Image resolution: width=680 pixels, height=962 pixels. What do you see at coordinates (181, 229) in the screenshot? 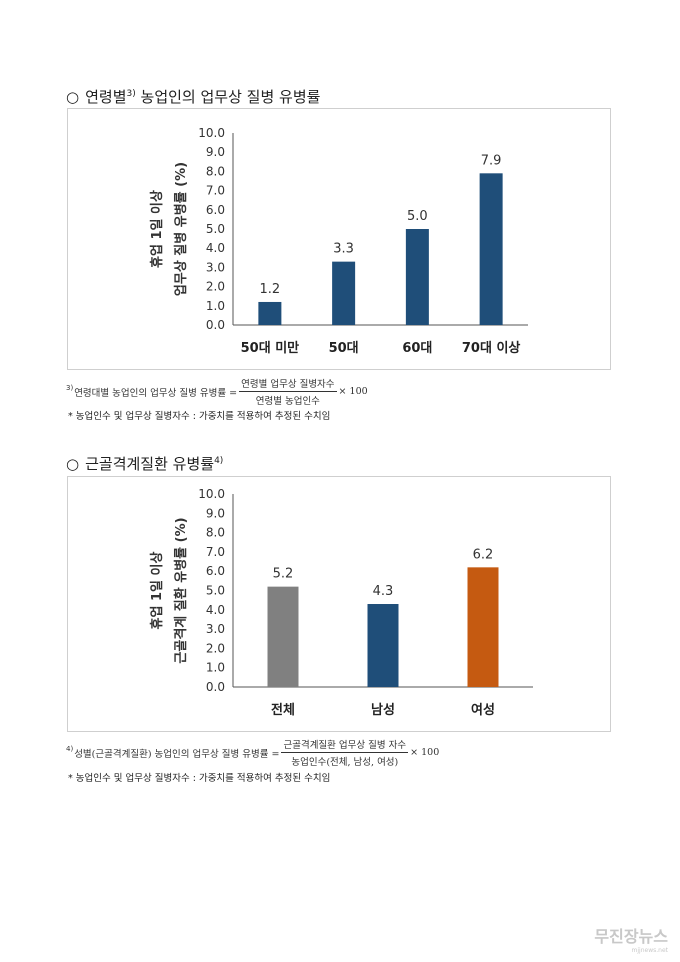
I see `y-axis-title-line2: 업무상 질병 유병률 (%)` at bounding box center [181, 229].